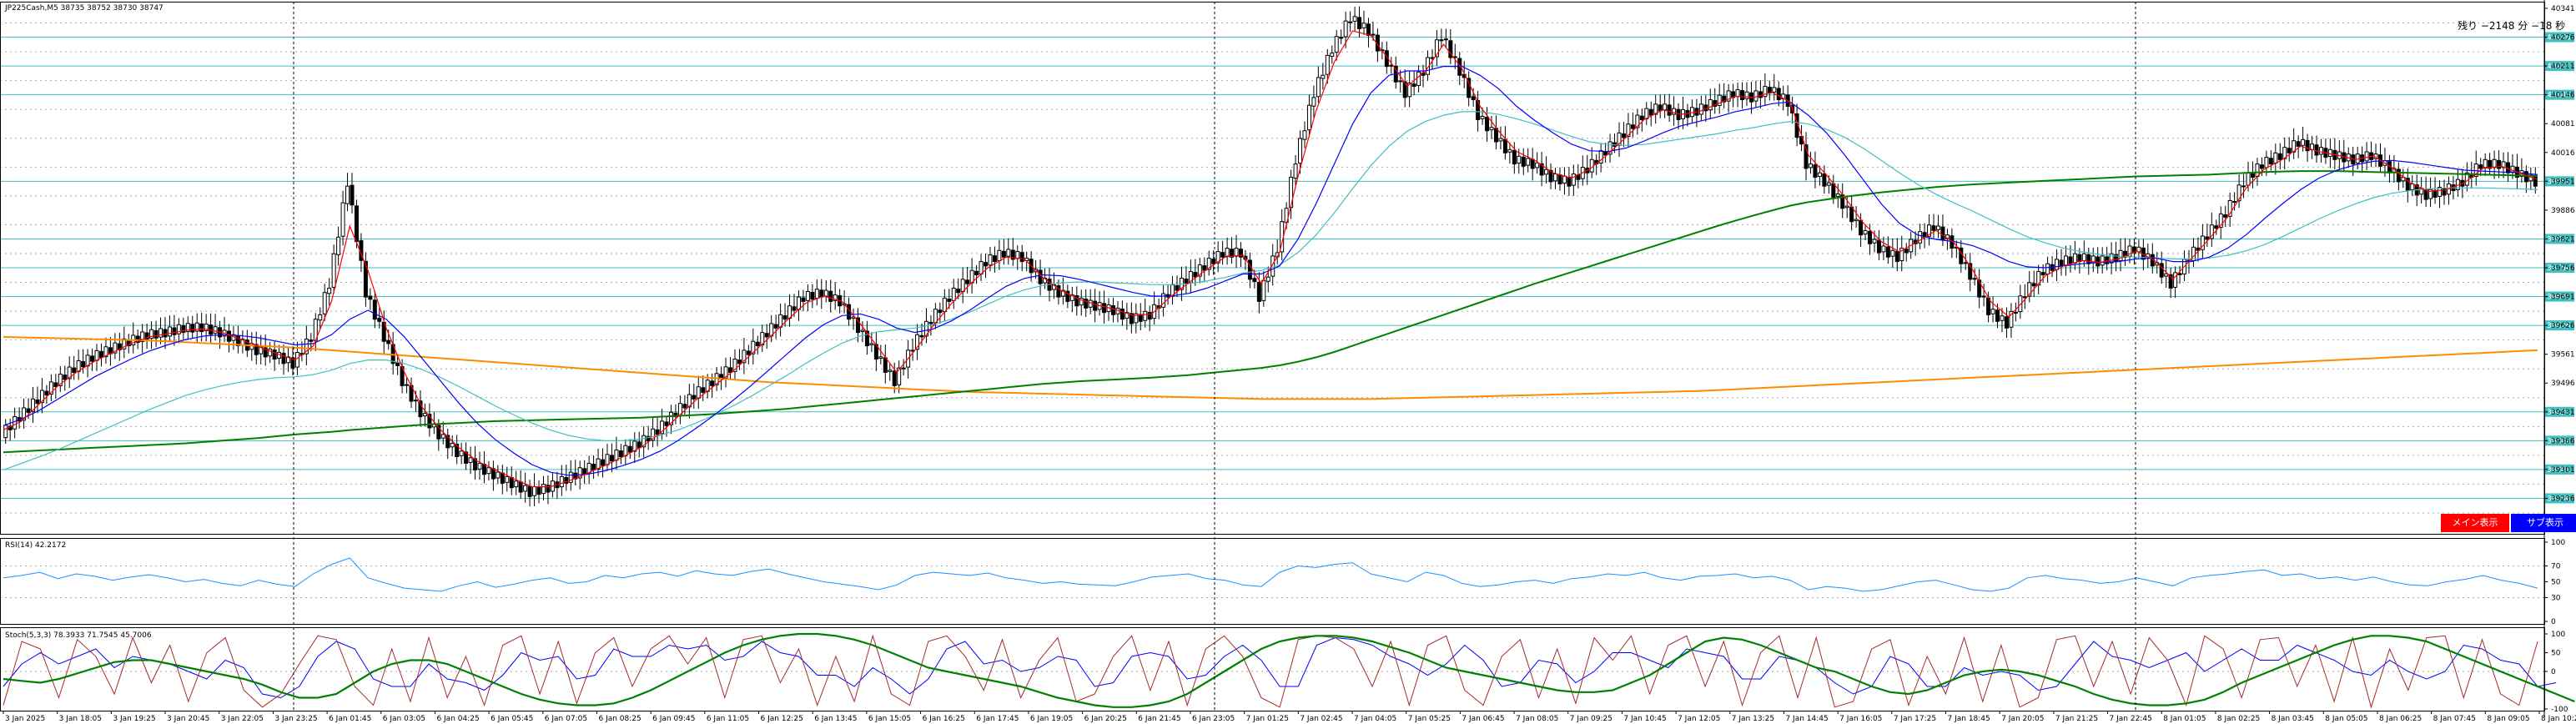 This screenshot has height=724, width=2576. What do you see at coordinates (1270, 574) in the screenshot?
I see `rsi-line` at bounding box center [1270, 574].